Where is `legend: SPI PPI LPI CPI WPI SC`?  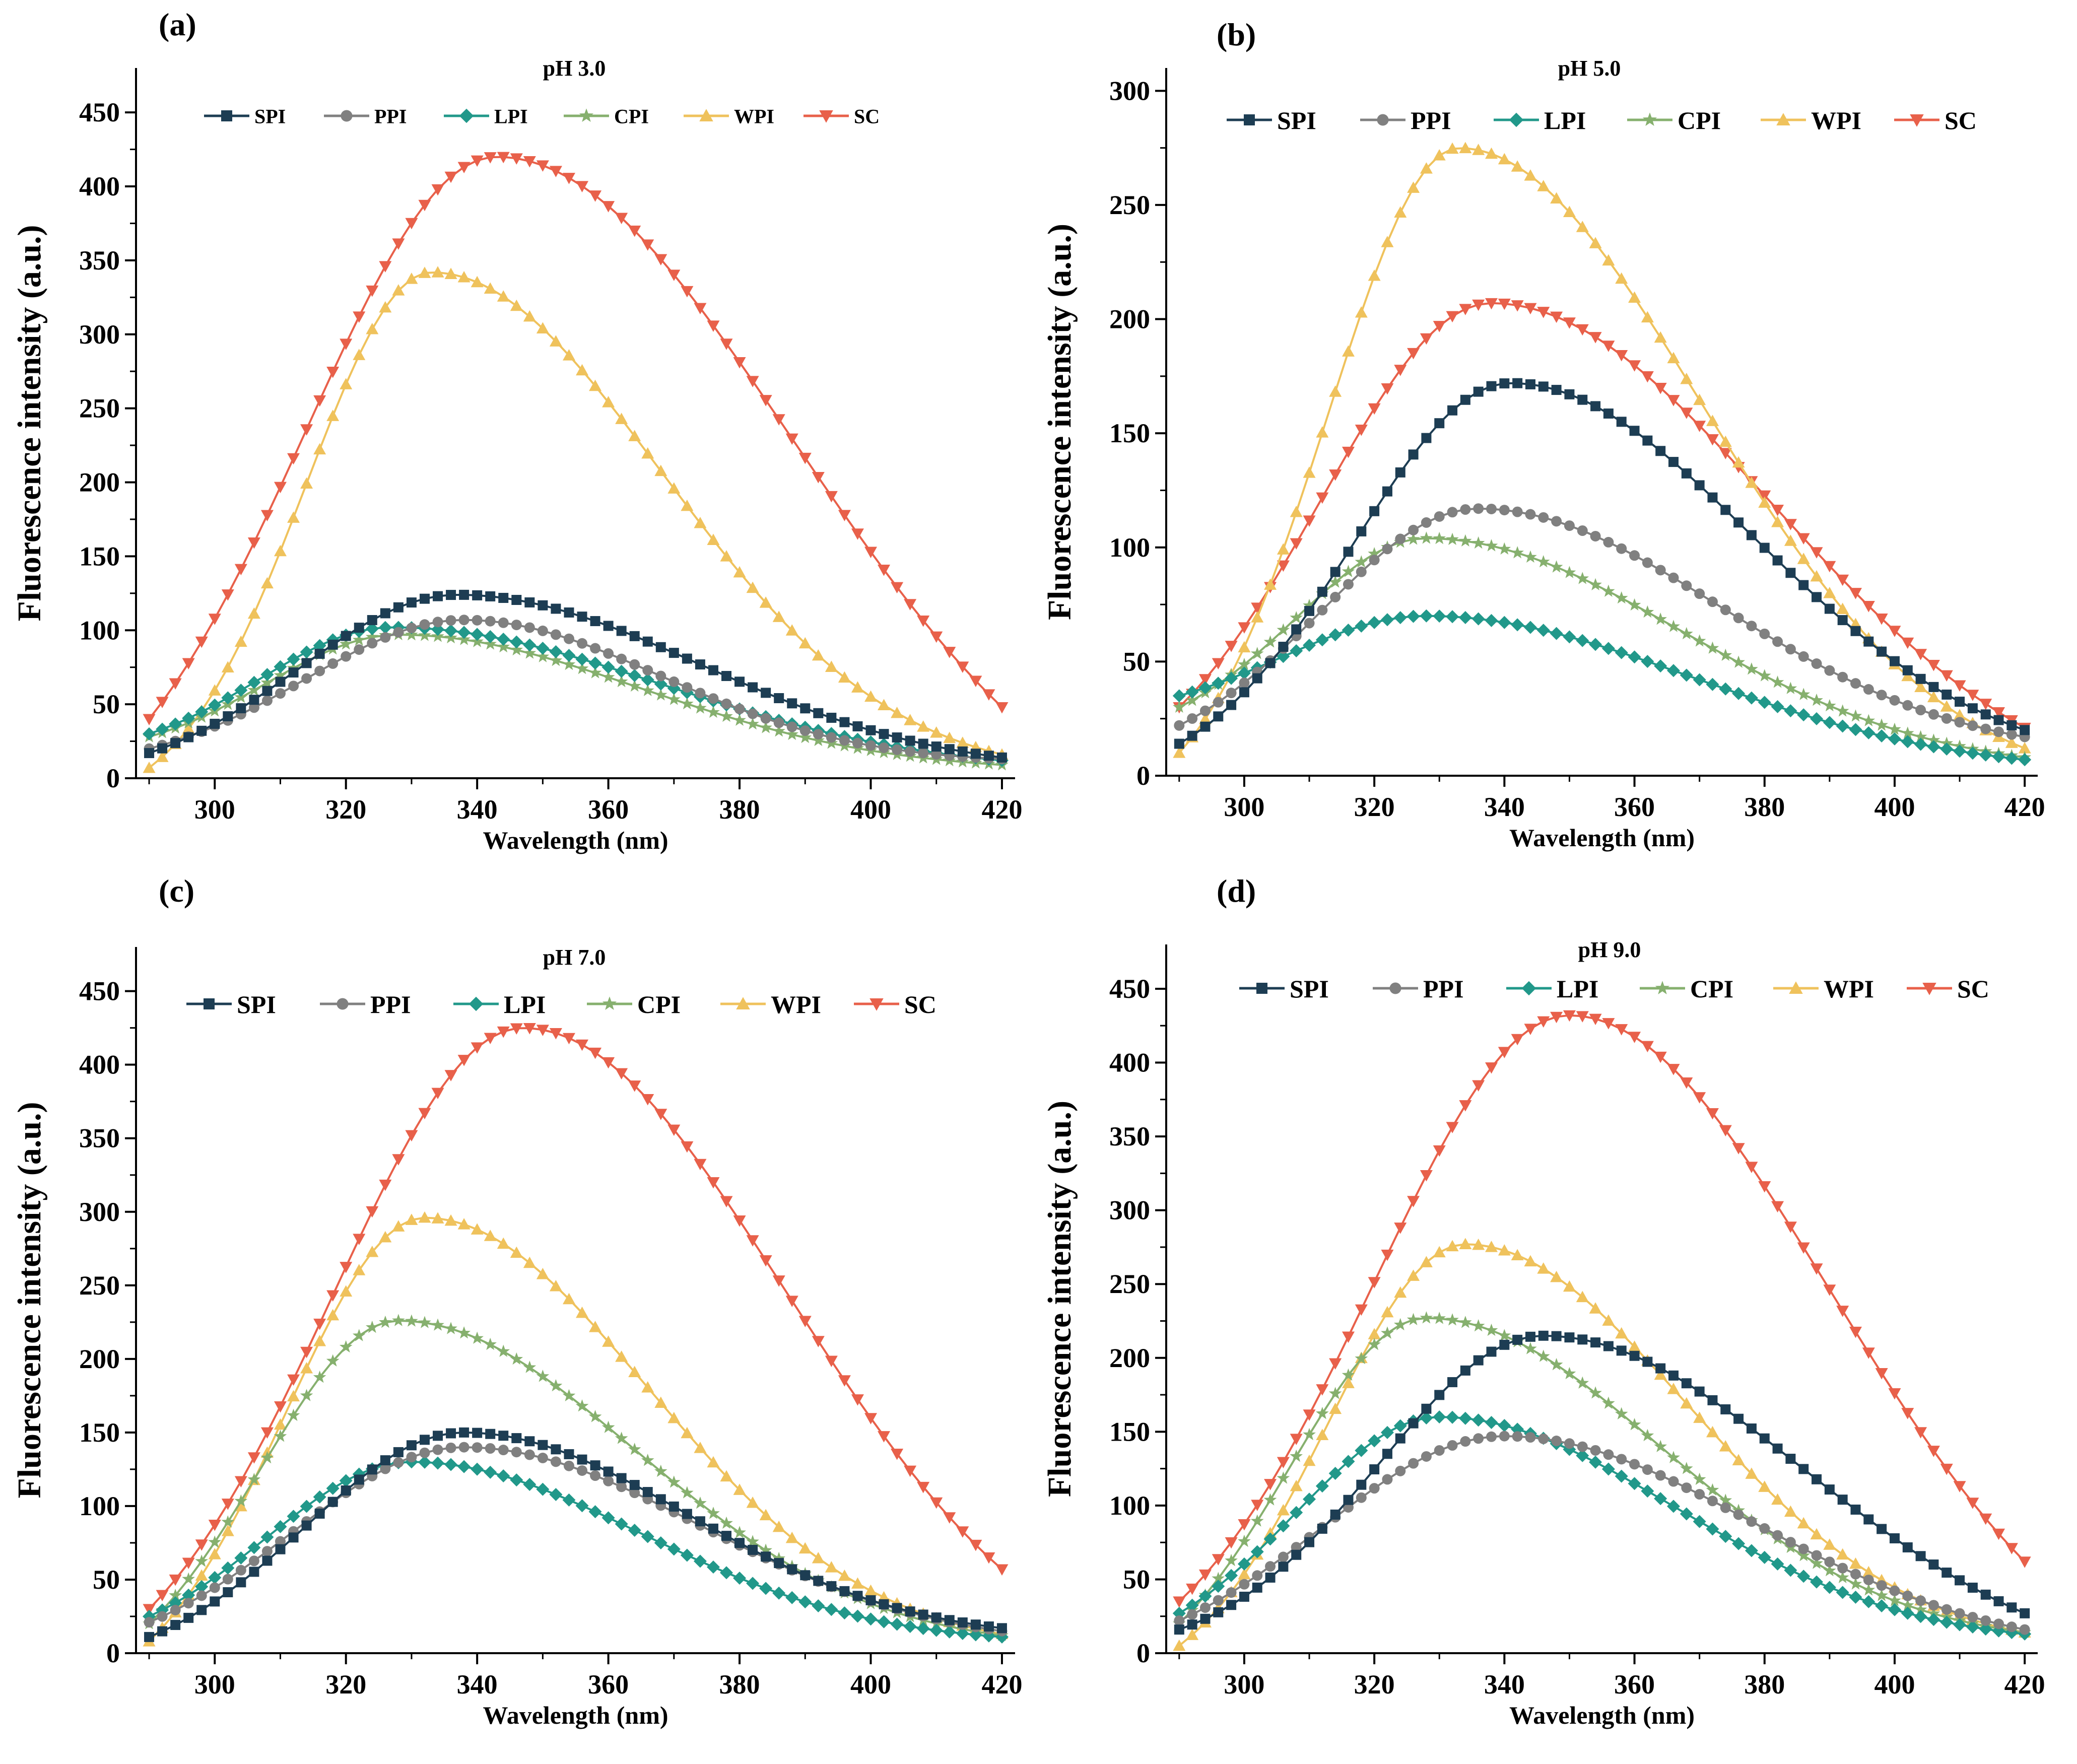 legend: SPI PPI LPI CPI WPI SC is located at coordinates (542, 116).